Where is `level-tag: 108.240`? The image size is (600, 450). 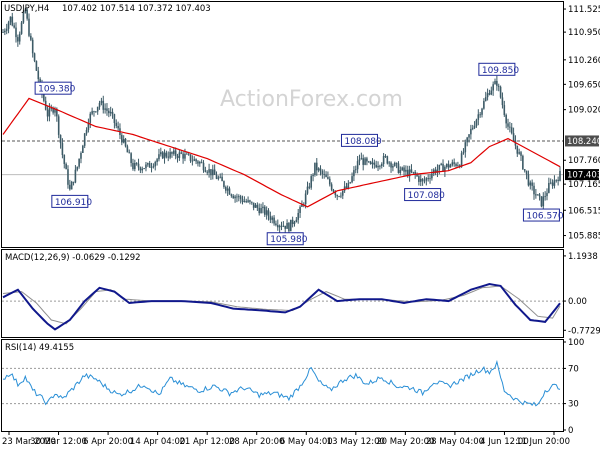
level-tag: 108.240 is located at coordinates (582, 141).